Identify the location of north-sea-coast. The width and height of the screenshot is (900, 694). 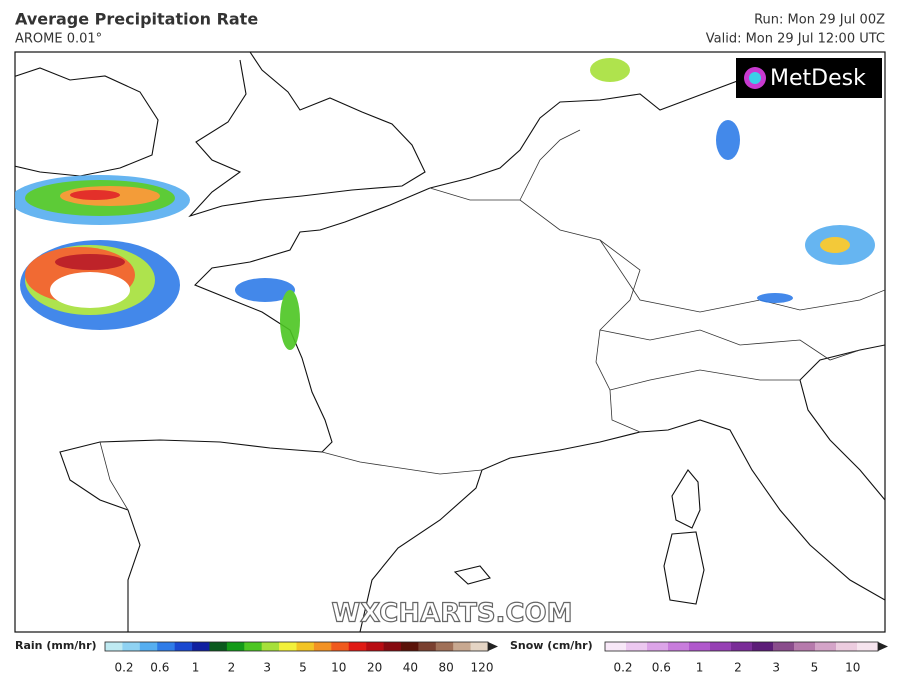
(595, 124).